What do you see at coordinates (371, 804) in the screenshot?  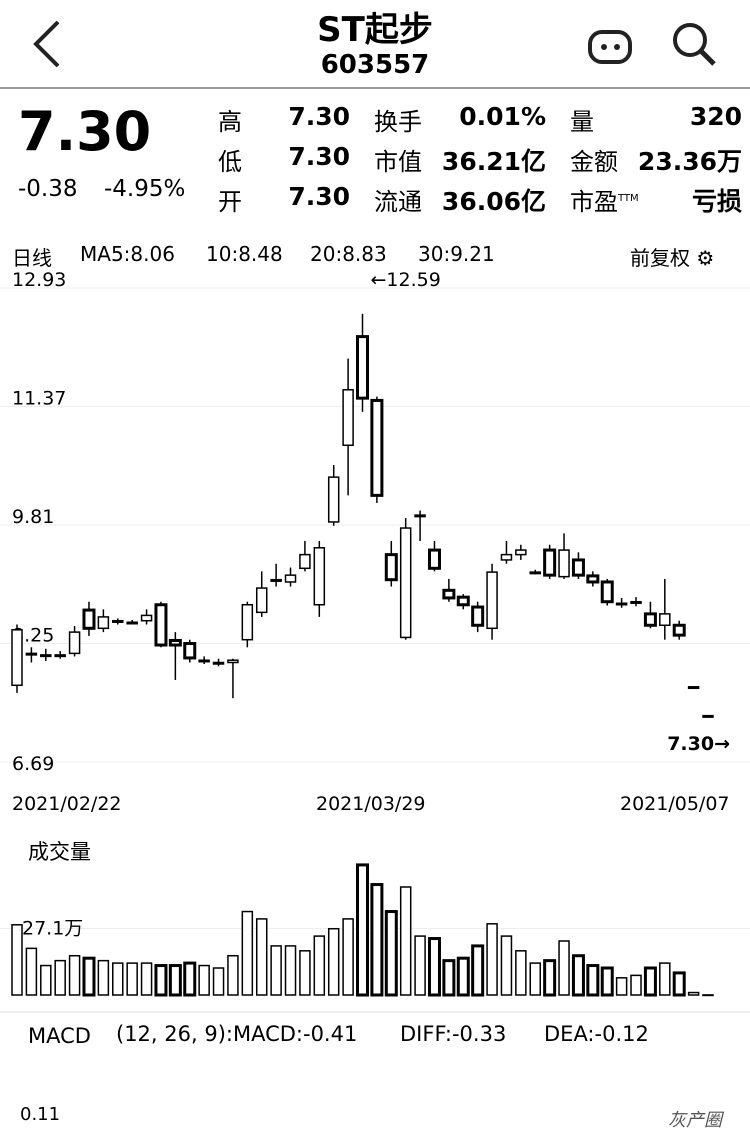 I see `x-label: 2021/03/29` at bounding box center [371, 804].